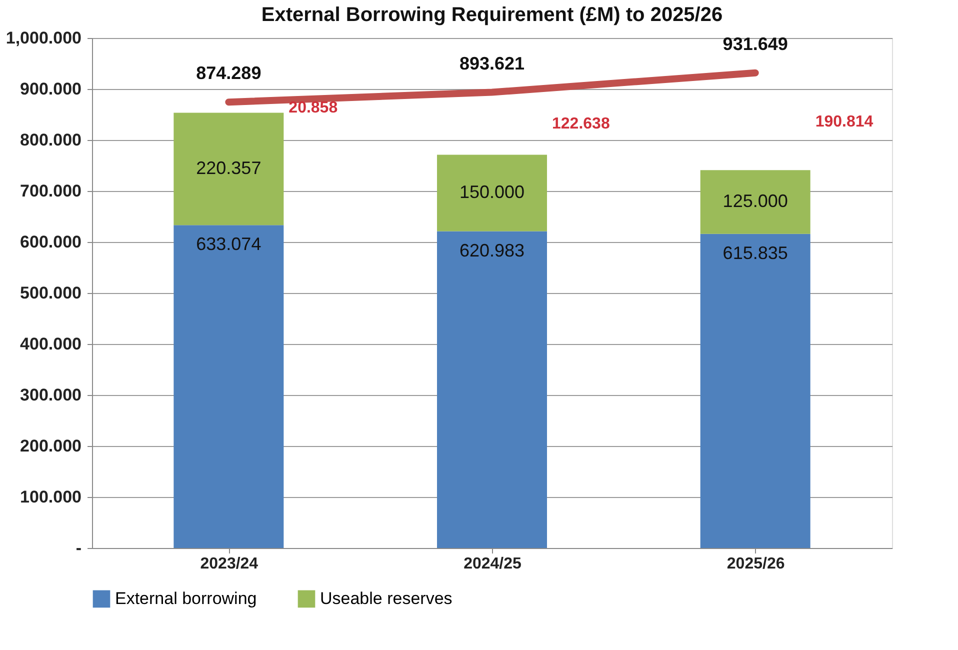 This screenshot has height=650, width=958. I want to click on y-tick-label: 300.000, so click(51, 395).